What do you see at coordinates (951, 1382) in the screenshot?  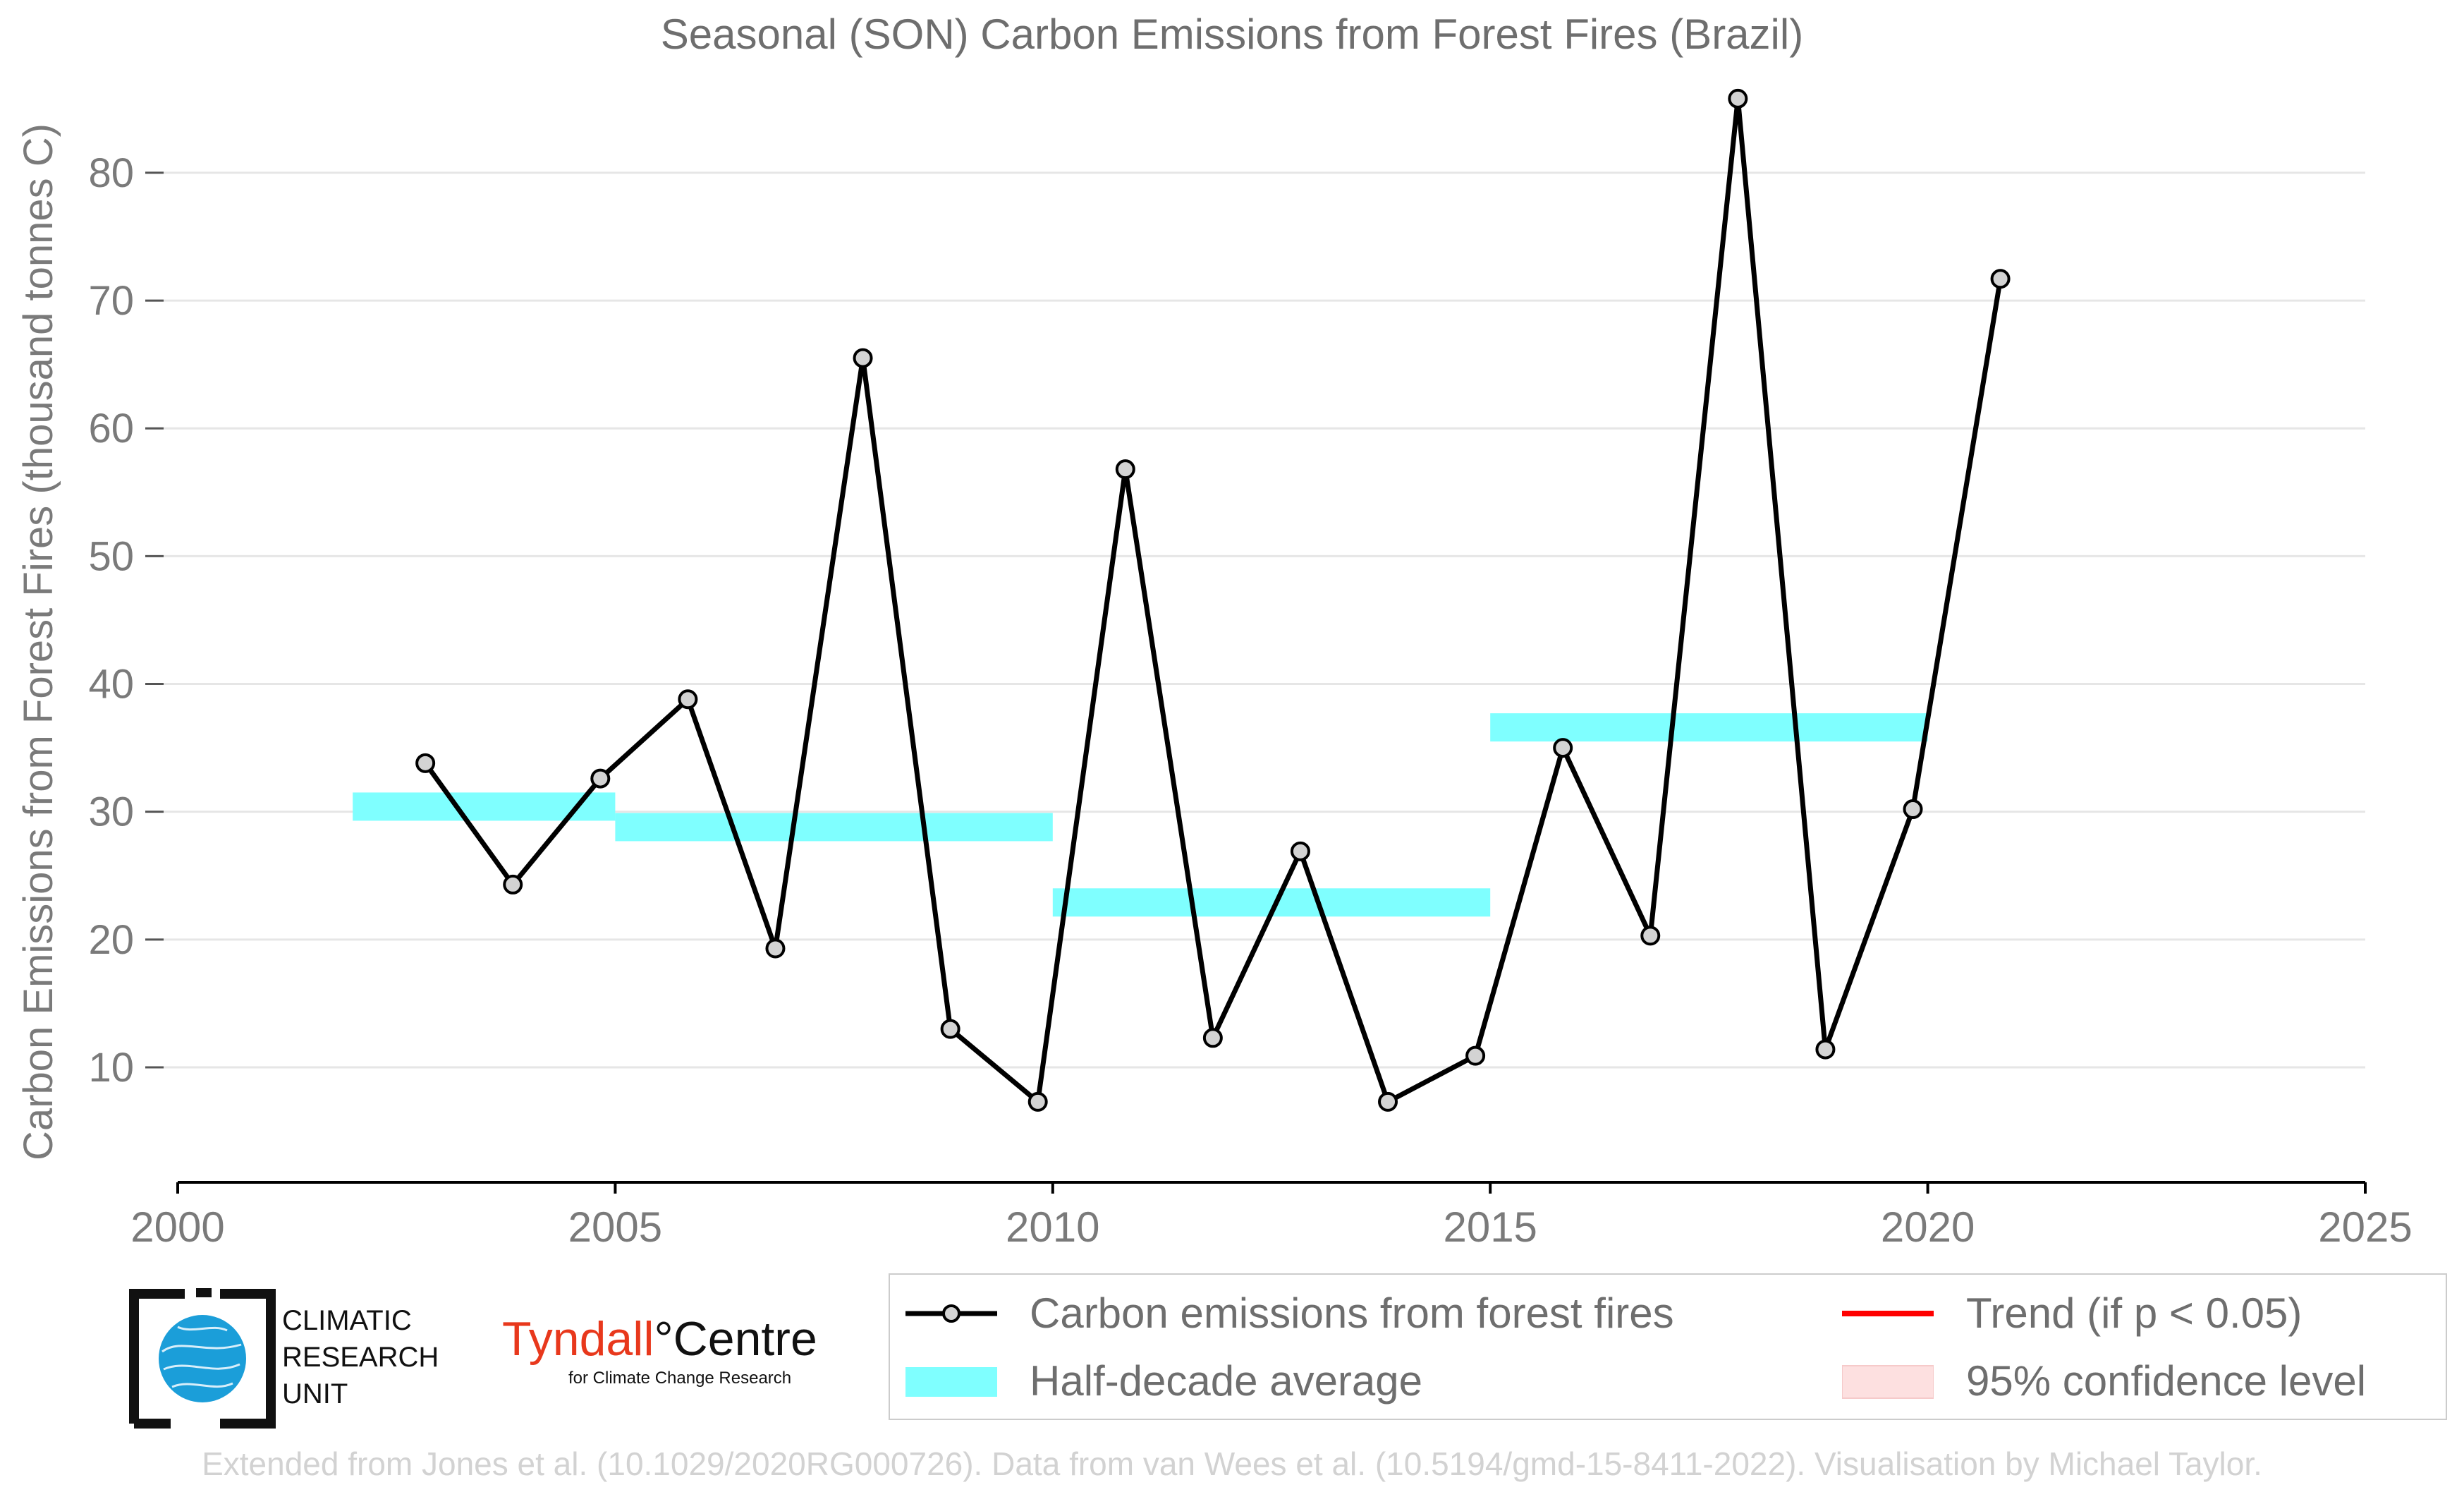 I see `legend-cyan-bar-icon` at bounding box center [951, 1382].